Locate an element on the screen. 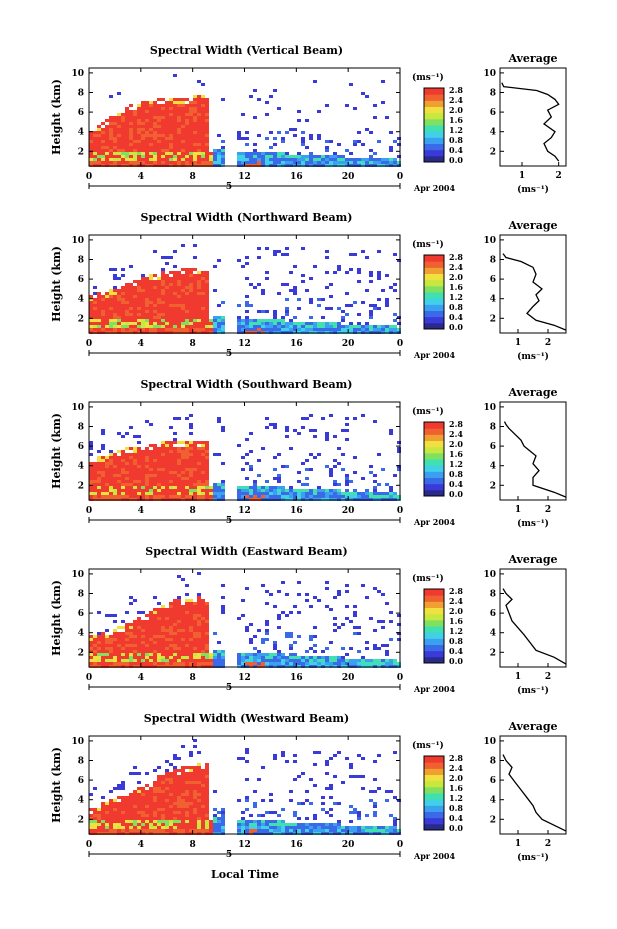 This screenshot has height=929, width=617. x-axis-title: Local Time is located at coordinates (245, 874).